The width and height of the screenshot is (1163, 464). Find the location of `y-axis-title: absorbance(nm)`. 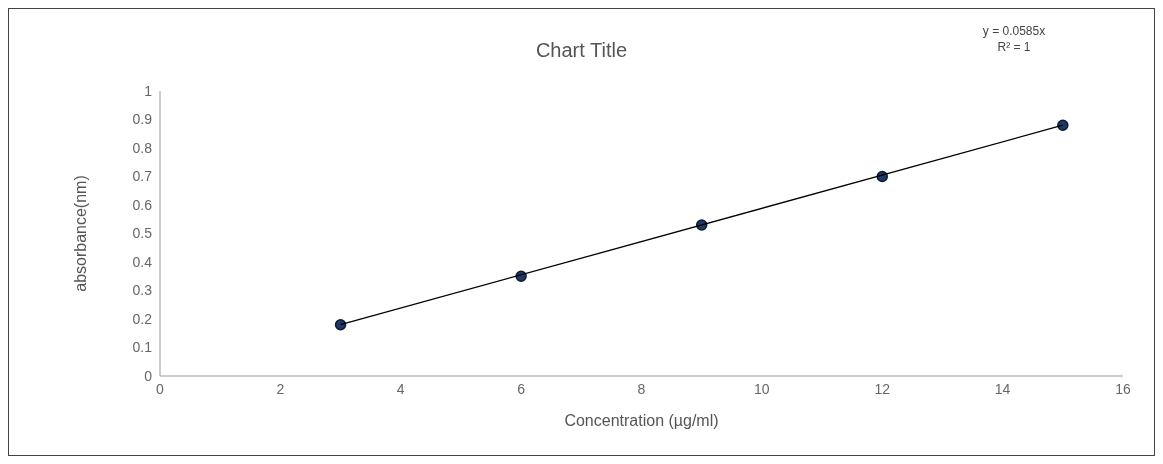

y-axis-title: absorbance(nm) is located at coordinates (80, 233).